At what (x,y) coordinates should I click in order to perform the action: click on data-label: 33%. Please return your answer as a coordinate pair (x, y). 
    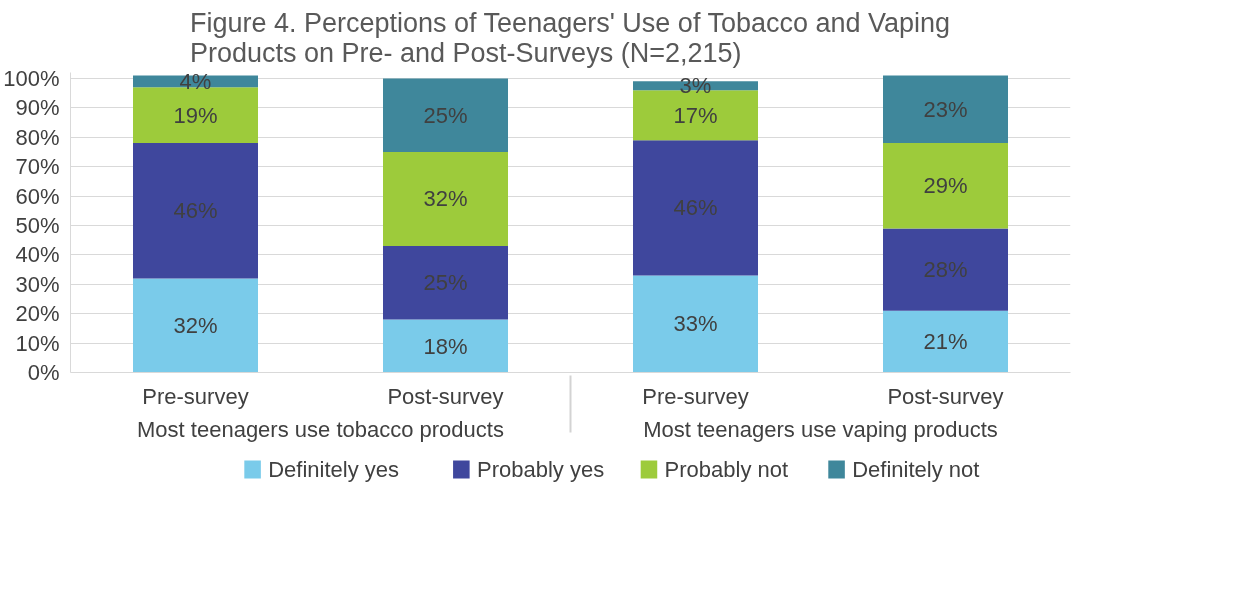
    Looking at the image, I should click on (695, 324).